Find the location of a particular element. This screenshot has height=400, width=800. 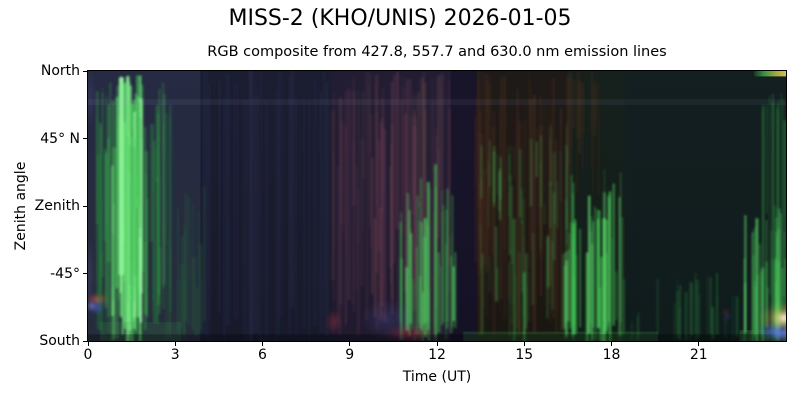

x-tick-label: 9 is located at coordinates (350, 355).